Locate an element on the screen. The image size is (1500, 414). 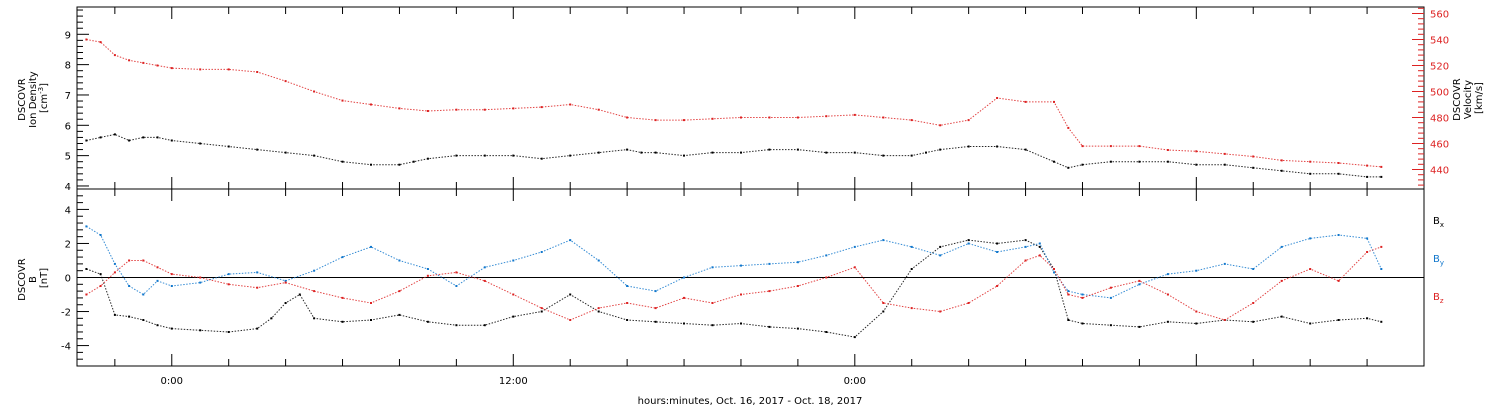
field-tick-label: 4 is located at coordinates (68, 210).